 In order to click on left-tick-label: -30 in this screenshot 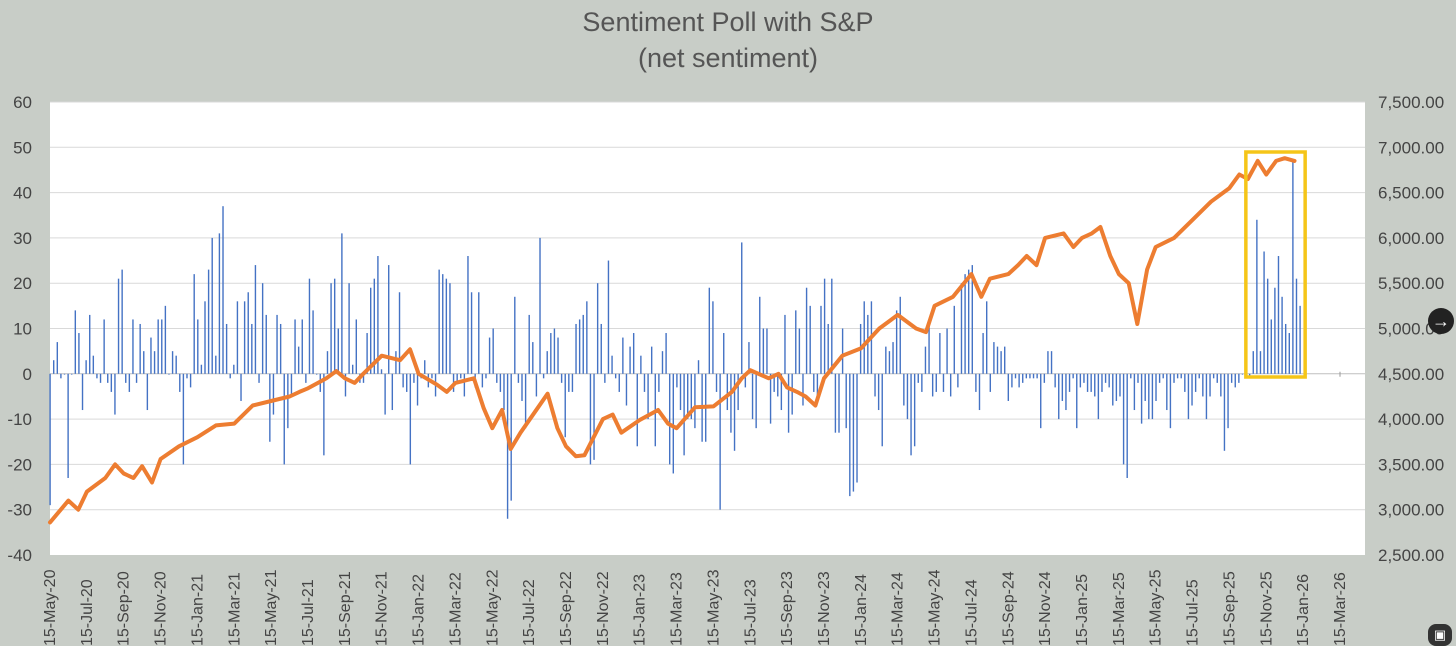, I will do `click(19, 510)`.